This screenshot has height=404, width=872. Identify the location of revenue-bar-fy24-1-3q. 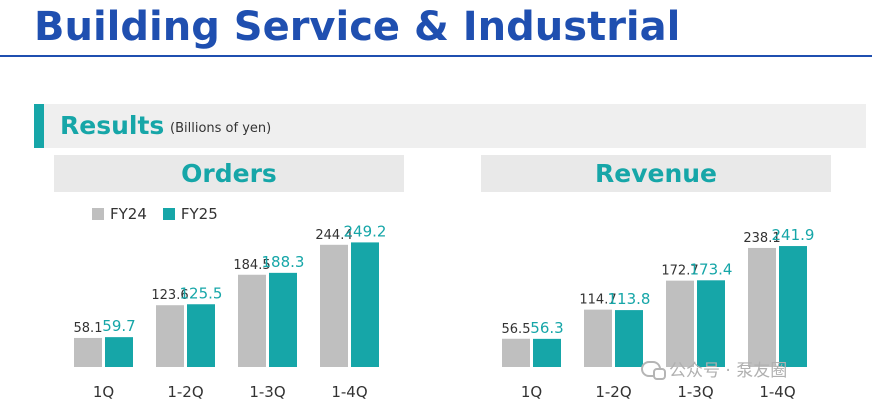
(680, 323).